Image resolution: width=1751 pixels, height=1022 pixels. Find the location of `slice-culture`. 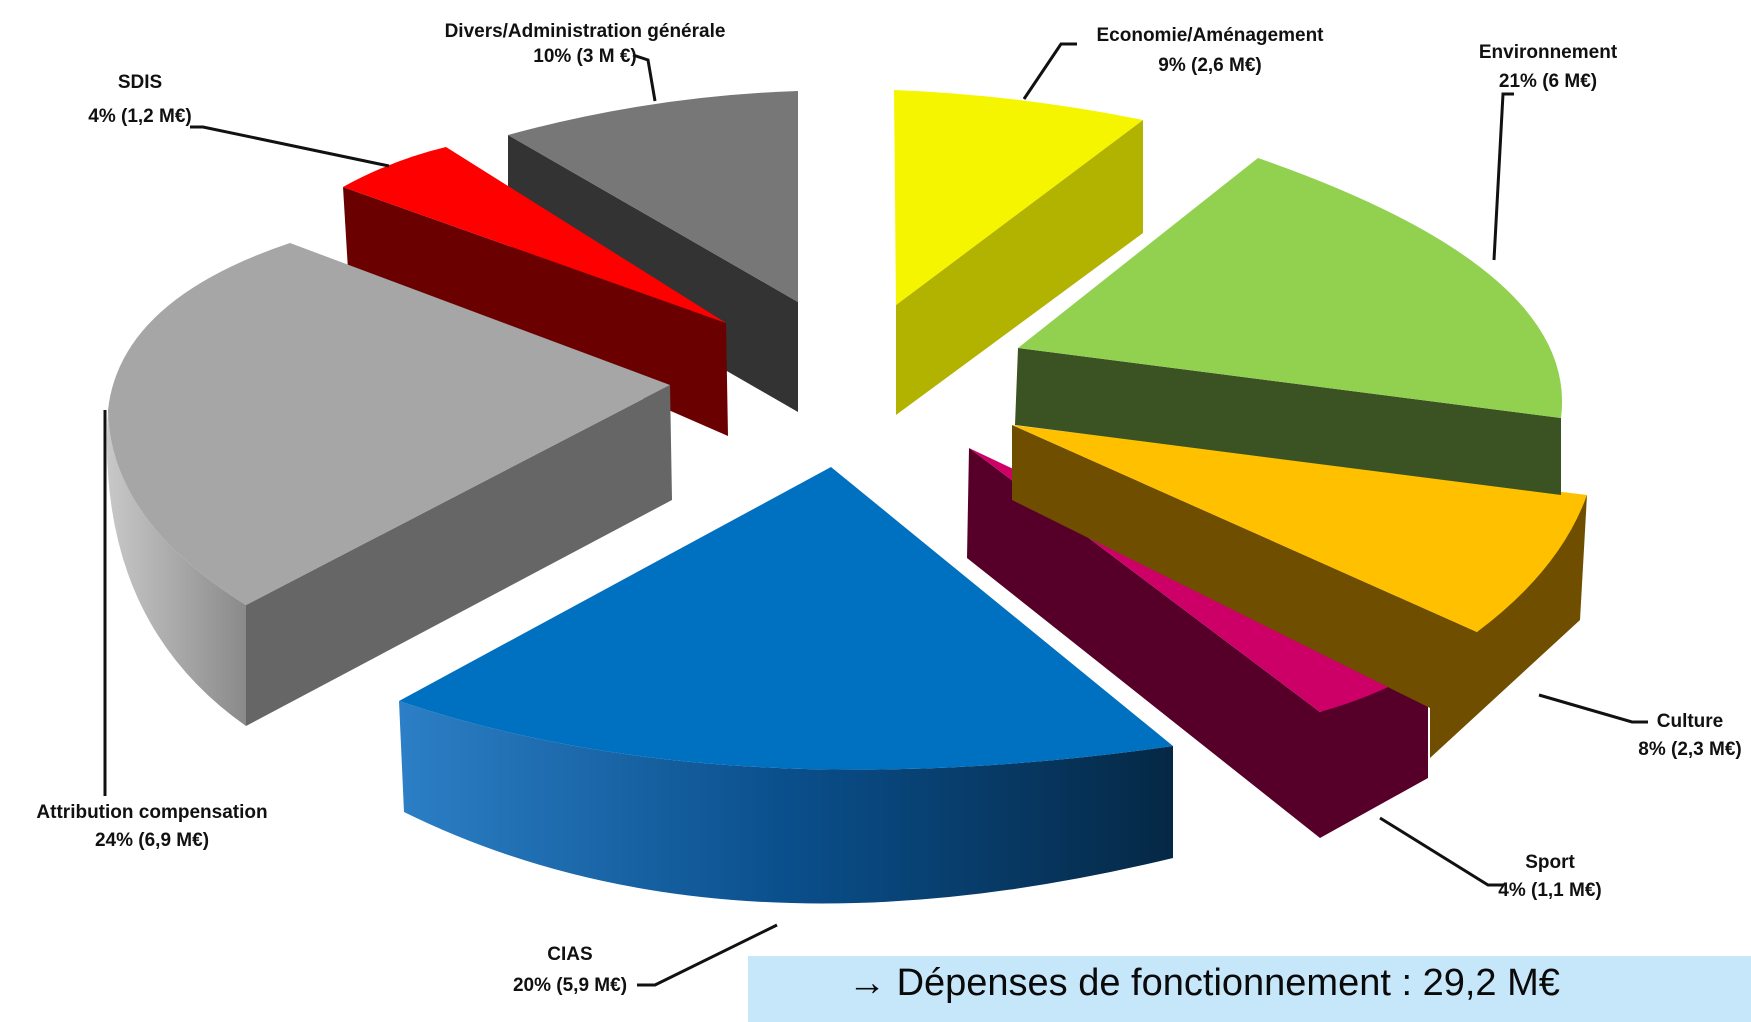

slice-culture is located at coordinates (1299, 591).